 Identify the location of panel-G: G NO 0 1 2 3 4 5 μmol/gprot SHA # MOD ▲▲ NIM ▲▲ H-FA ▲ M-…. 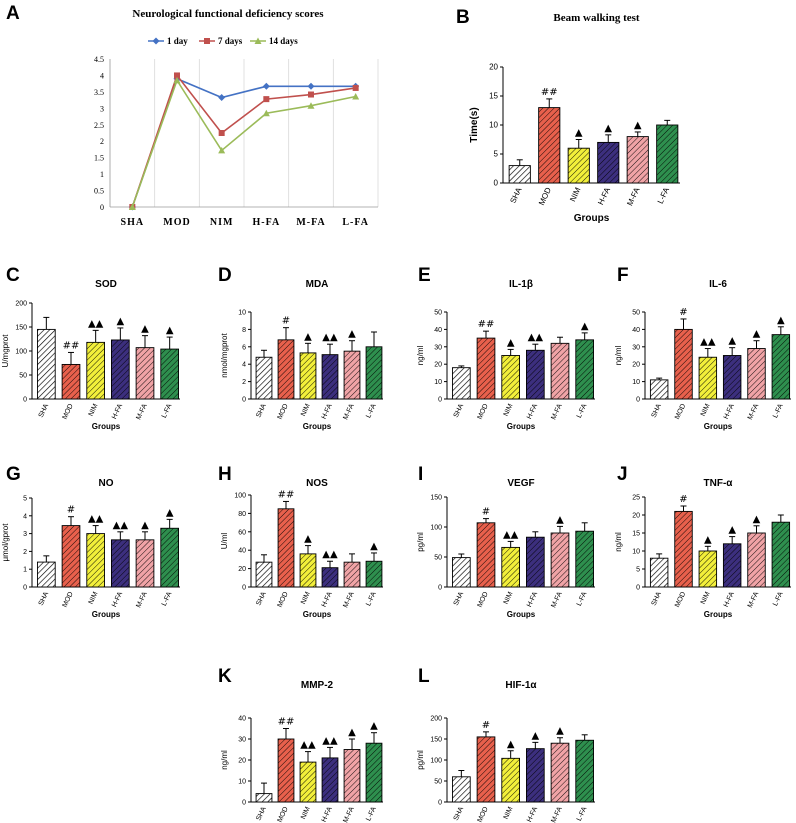
(90, 541).